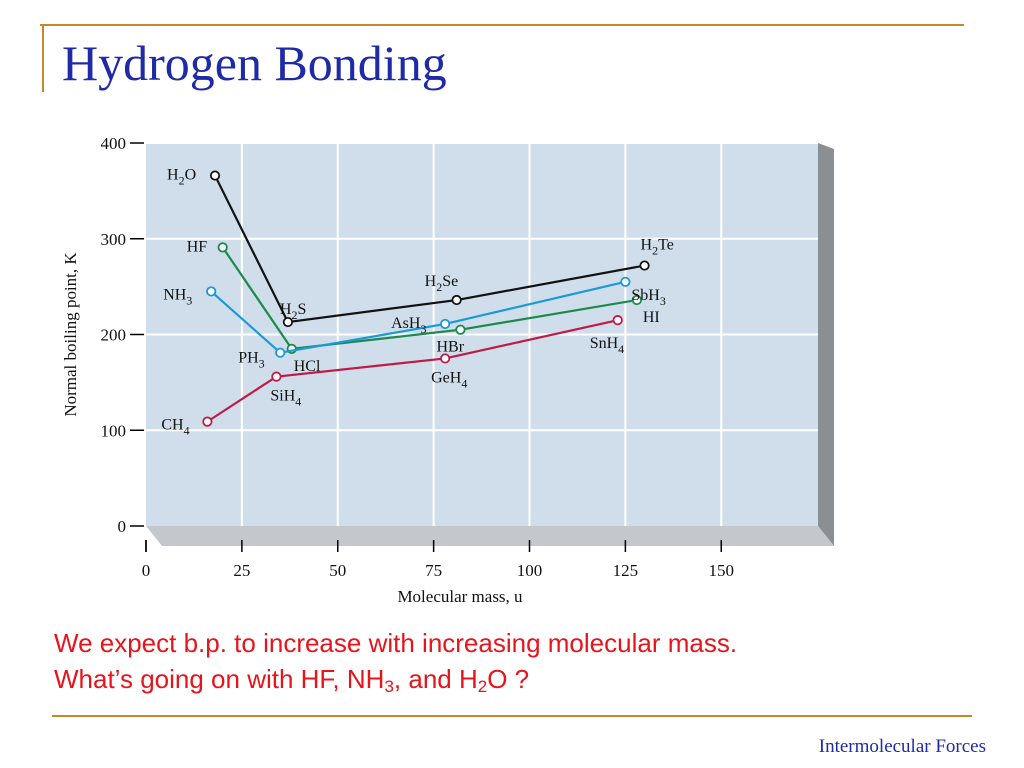 Image resolution: width=1024 pixels, height=768 pixels. I want to click on point-label-ash3: AsH3, so click(408, 325).